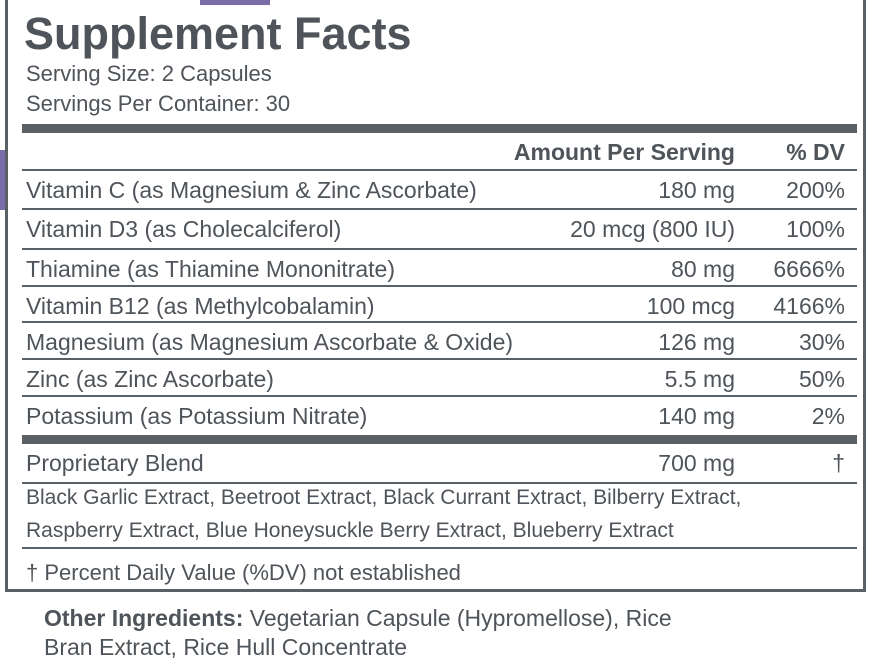  What do you see at coordinates (696, 190) in the screenshot?
I see `amount: 180 mg` at bounding box center [696, 190].